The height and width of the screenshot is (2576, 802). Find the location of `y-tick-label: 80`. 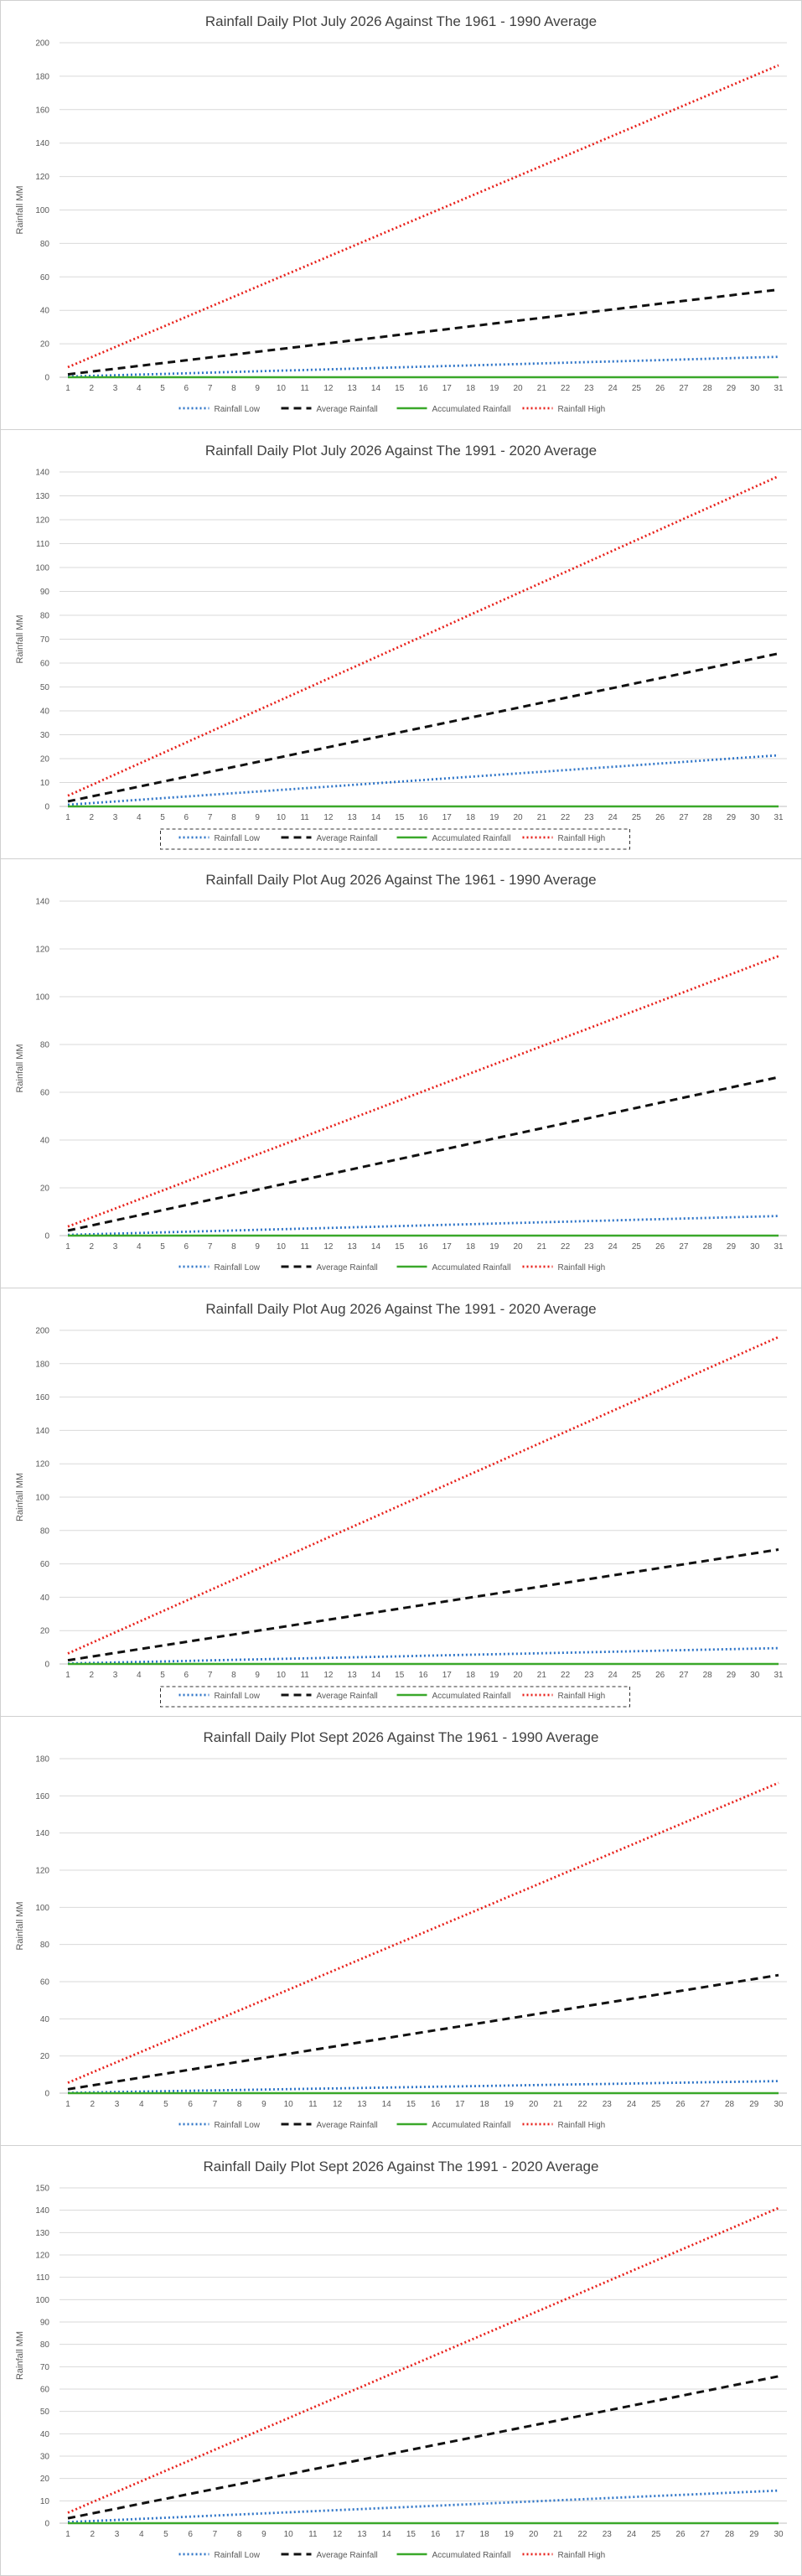

y-tick-label: 80 is located at coordinates (45, 1945).